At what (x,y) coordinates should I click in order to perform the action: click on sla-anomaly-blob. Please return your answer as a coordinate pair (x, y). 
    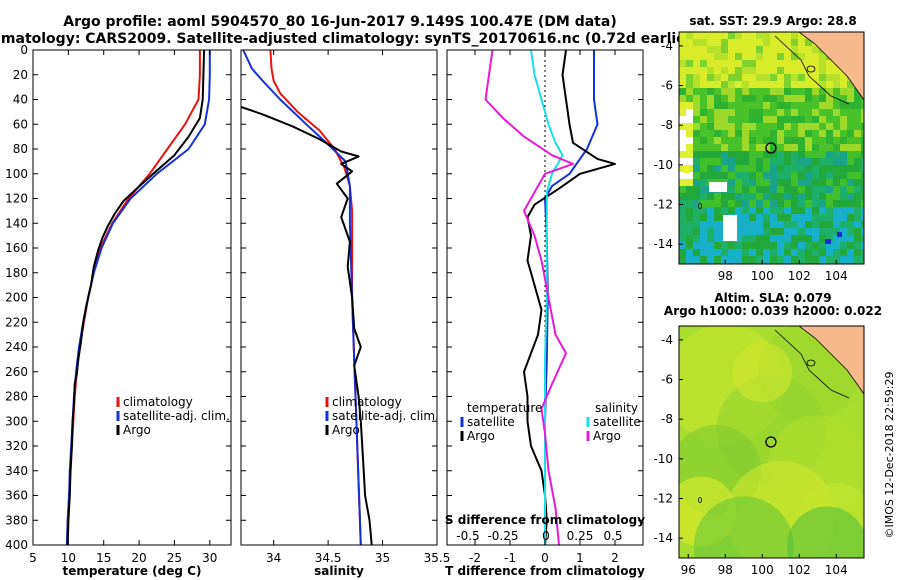
    Looking at the image, I should click on (762, 372).